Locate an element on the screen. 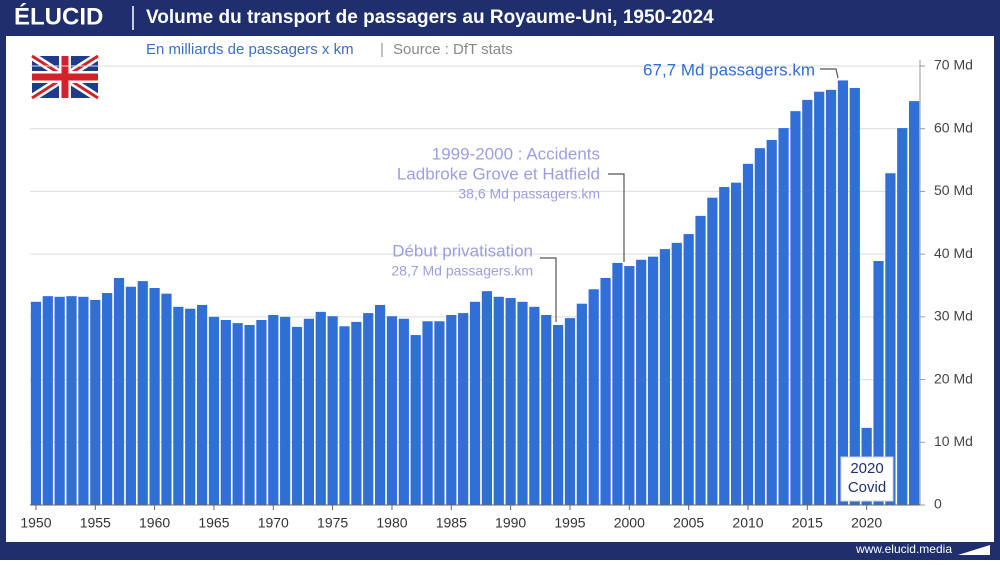 The image size is (1000, 565). annotation-box is located at coordinates (867, 479).